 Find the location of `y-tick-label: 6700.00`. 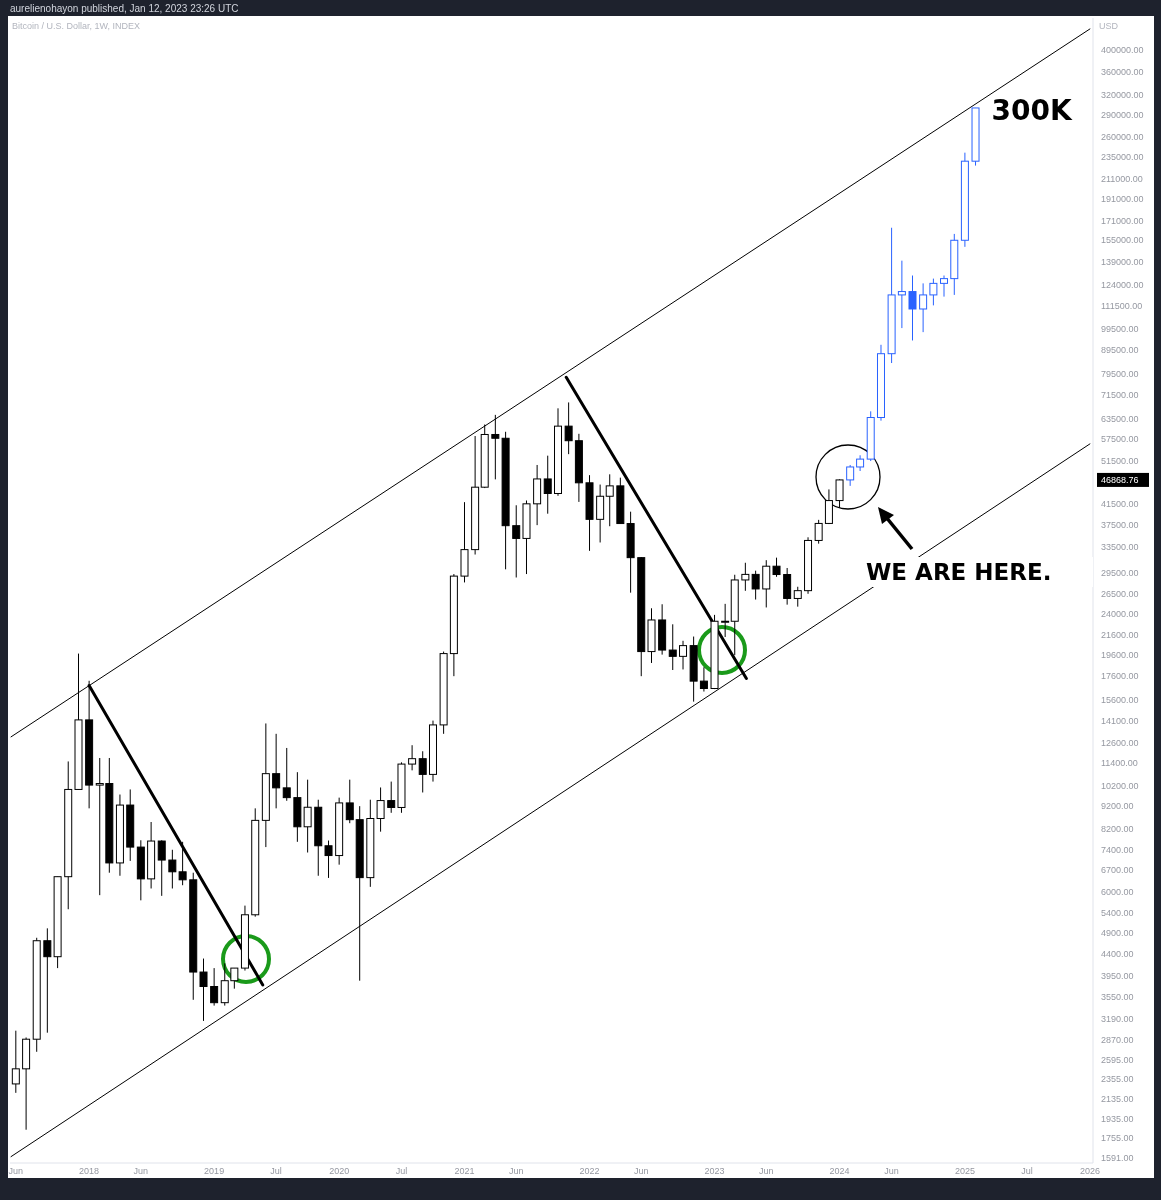

y-tick-label: 6700.00 is located at coordinates (1117, 869).